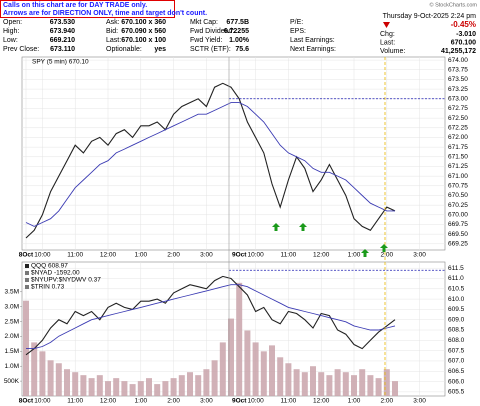 The image size is (480, 406). I want to click on header-value: yes, so click(160, 49).